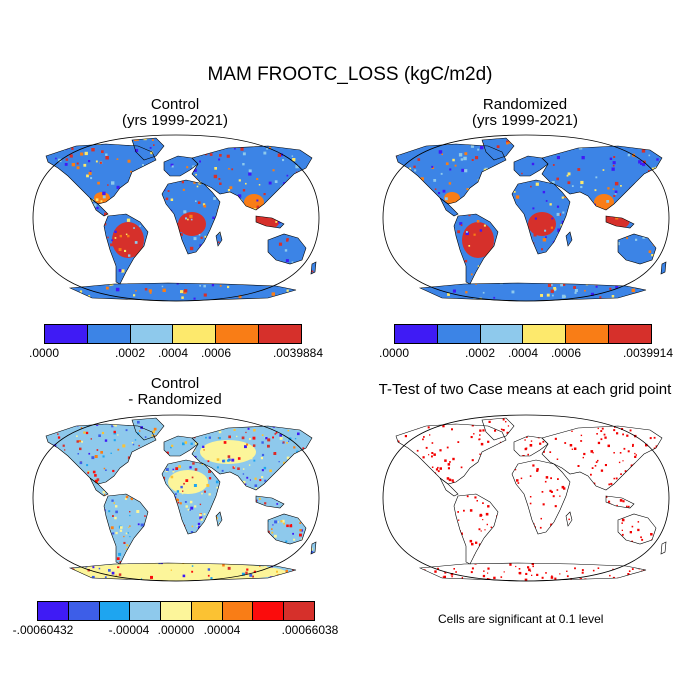  I want to click on landmass-centralamerica, so click(99, 207).